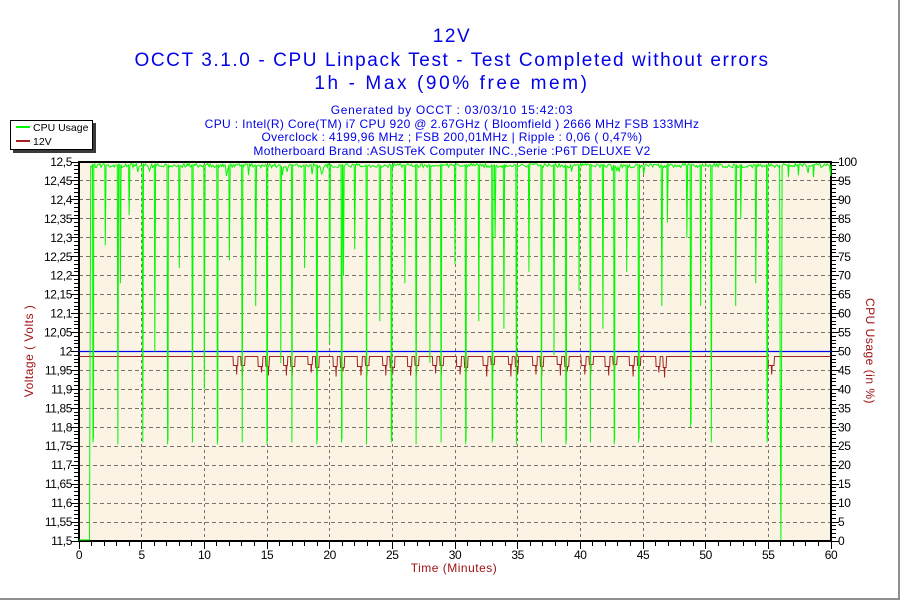 The height and width of the screenshot is (600, 900). Describe the element at coordinates (65, 352) in the screenshot. I see `svg-text: 12` at that location.